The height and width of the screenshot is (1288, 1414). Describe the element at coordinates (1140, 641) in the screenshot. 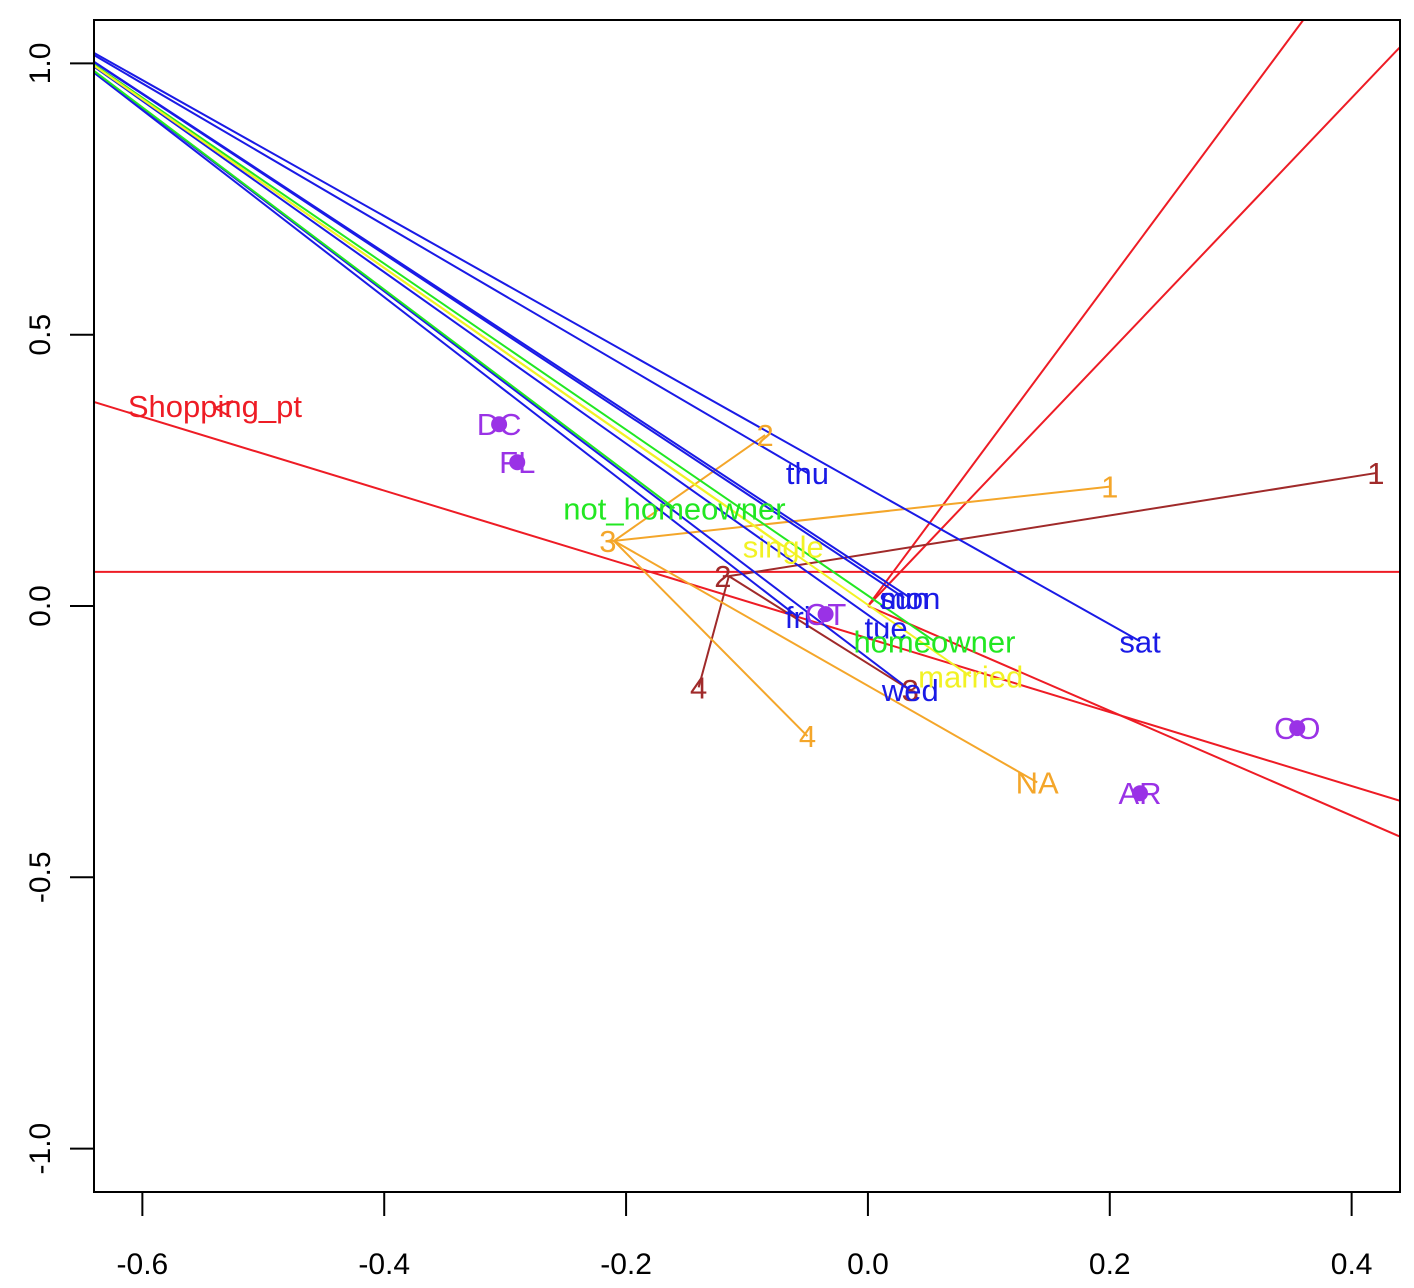

I see `group3-sat-label: sat` at that location.